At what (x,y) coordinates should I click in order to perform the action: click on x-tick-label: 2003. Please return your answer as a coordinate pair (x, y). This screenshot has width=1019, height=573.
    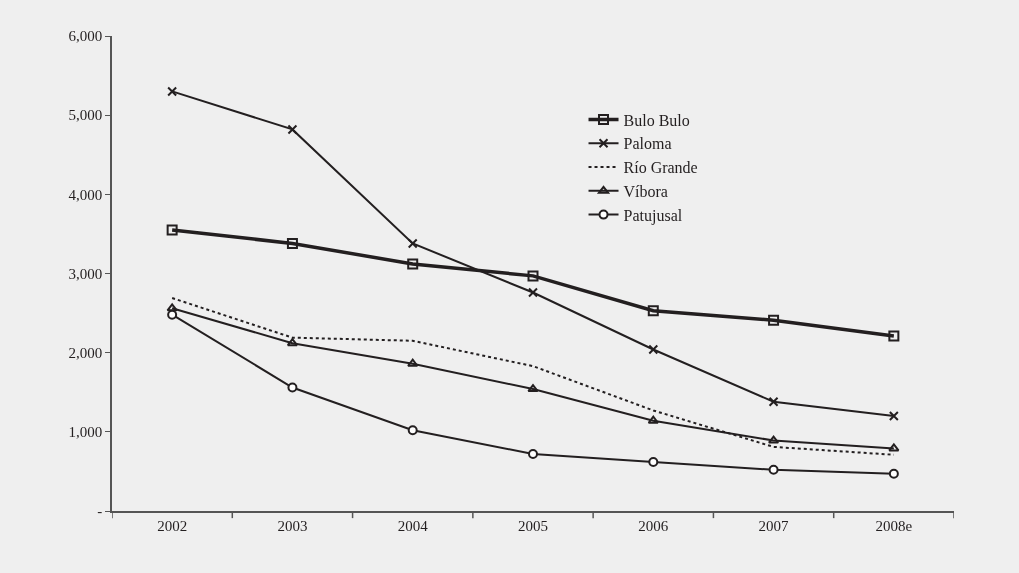
    Looking at the image, I should click on (292, 525).